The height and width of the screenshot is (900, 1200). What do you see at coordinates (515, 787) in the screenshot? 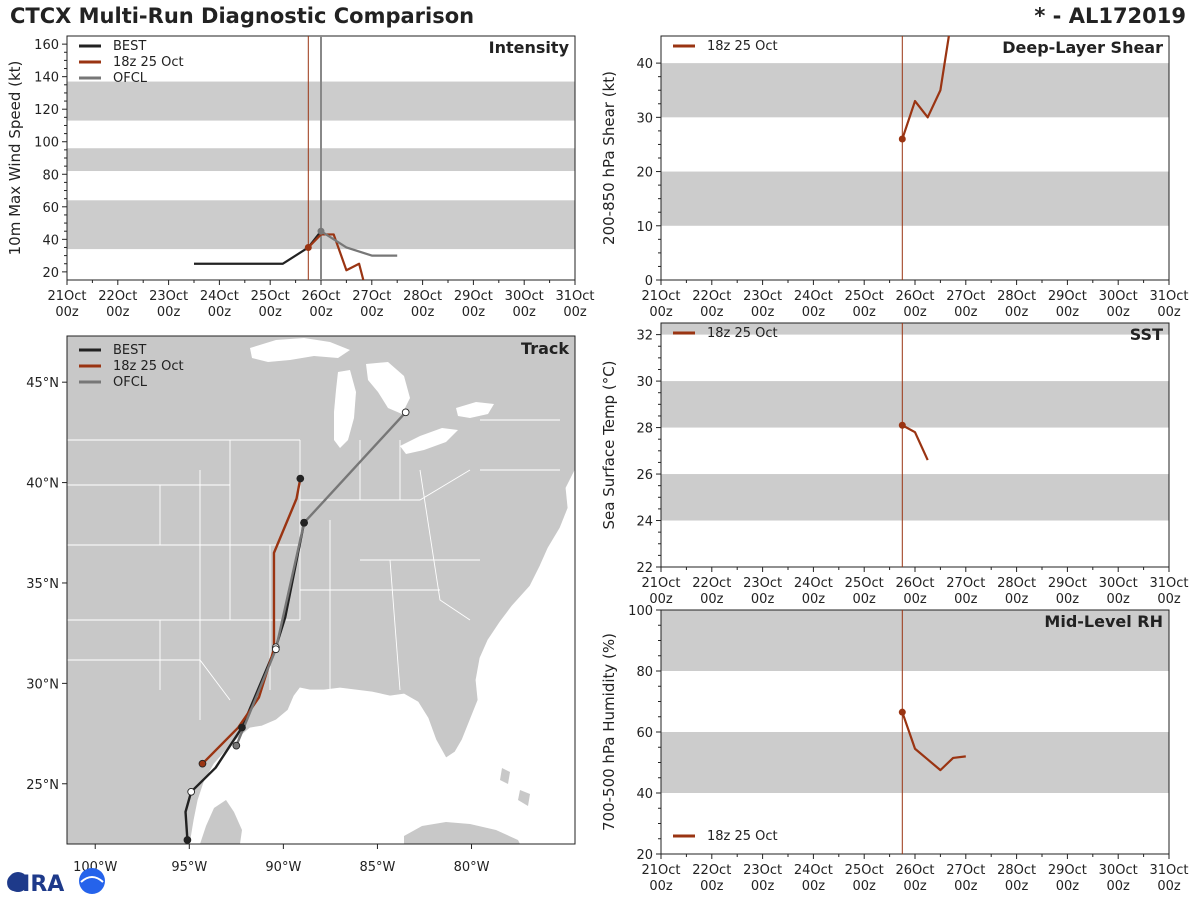
I see `map-land-bahamas` at bounding box center [515, 787].